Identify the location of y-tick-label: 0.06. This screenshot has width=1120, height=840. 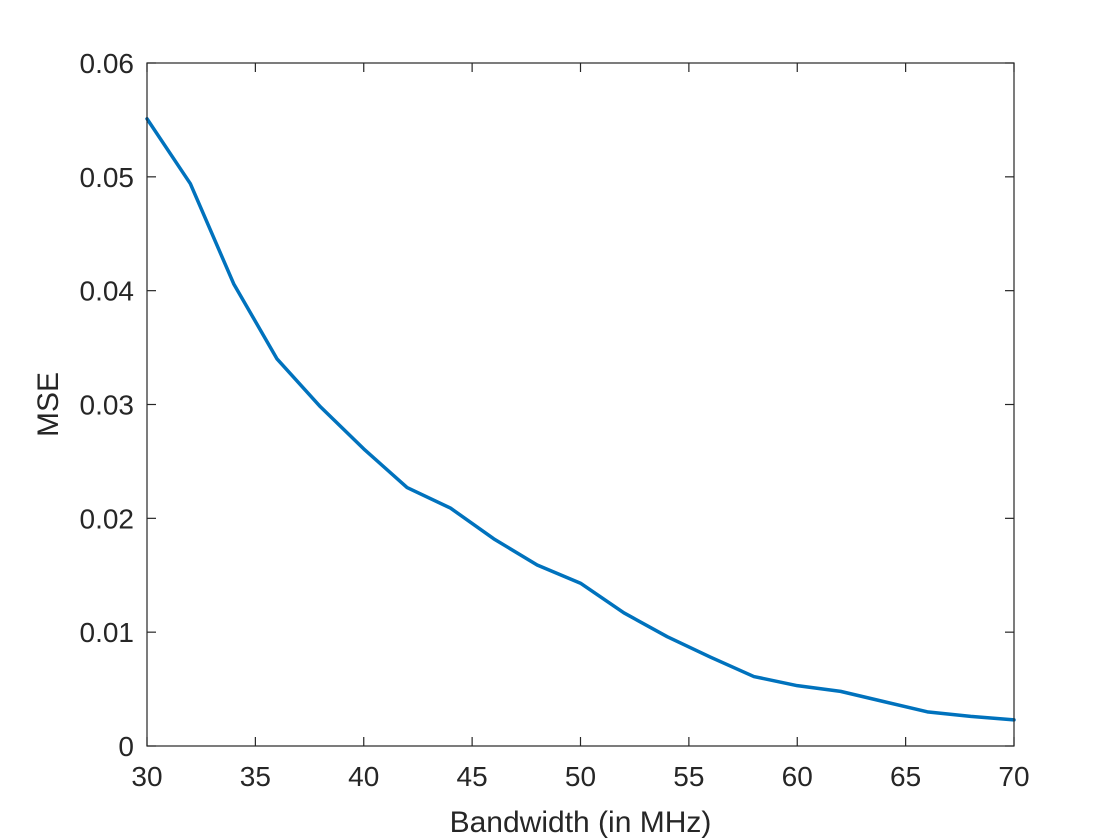
(107, 63).